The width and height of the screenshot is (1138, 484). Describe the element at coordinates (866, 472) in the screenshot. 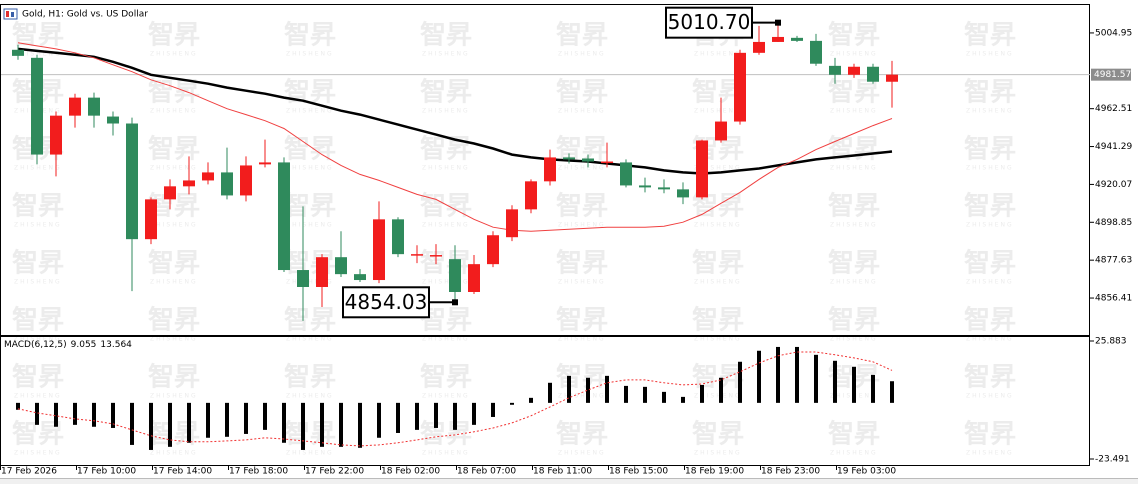

I see `x-tick-label: 19 Feb 03:00` at that location.